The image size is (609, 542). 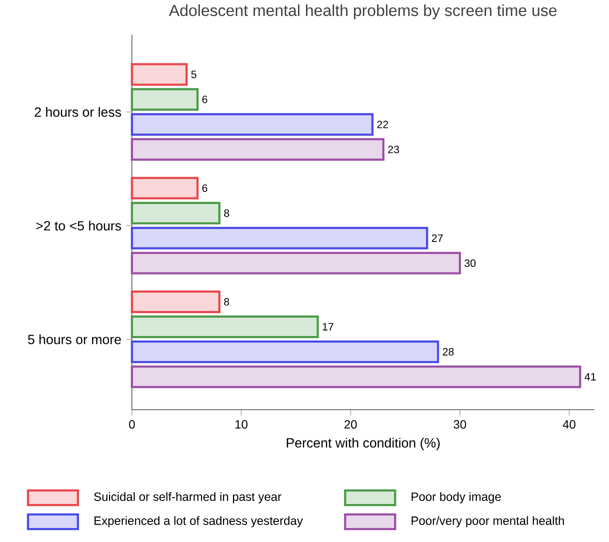 I want to click on x-tick-label: 10, so click(x=242, y=424).